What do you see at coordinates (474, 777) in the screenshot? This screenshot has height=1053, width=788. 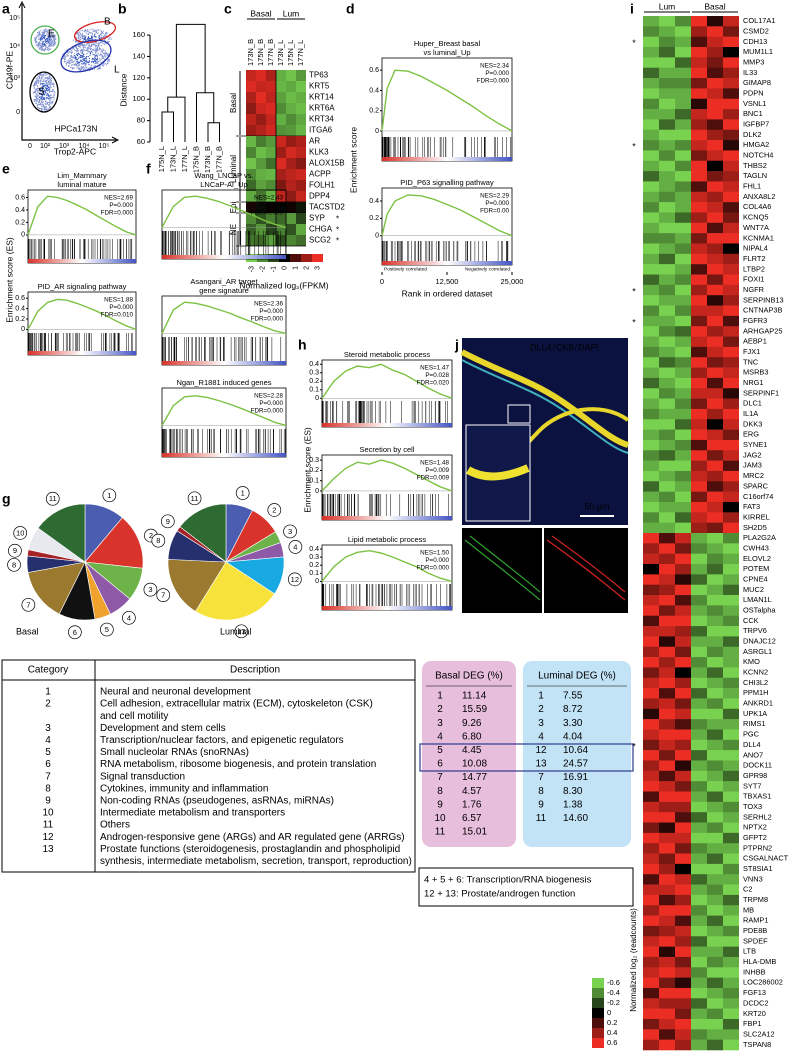 I see `table-cell: 14.77` at bounding box center [474, 777].